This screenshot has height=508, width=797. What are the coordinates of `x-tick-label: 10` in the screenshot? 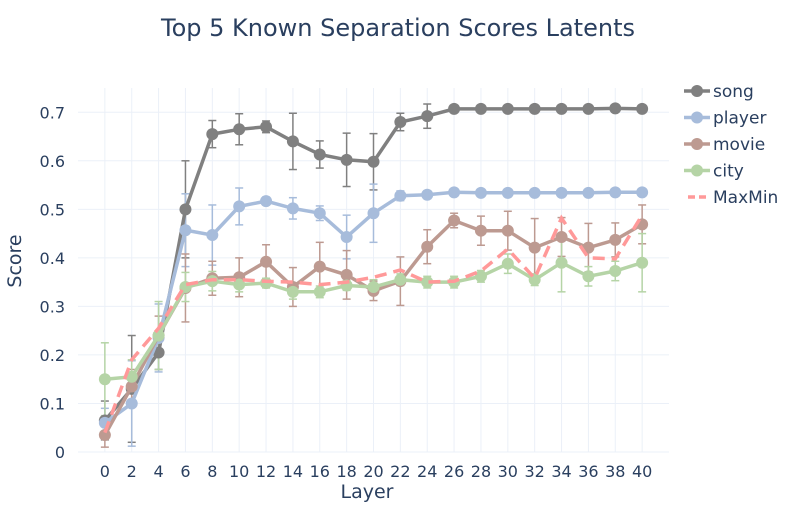 It's located at (239, 471).